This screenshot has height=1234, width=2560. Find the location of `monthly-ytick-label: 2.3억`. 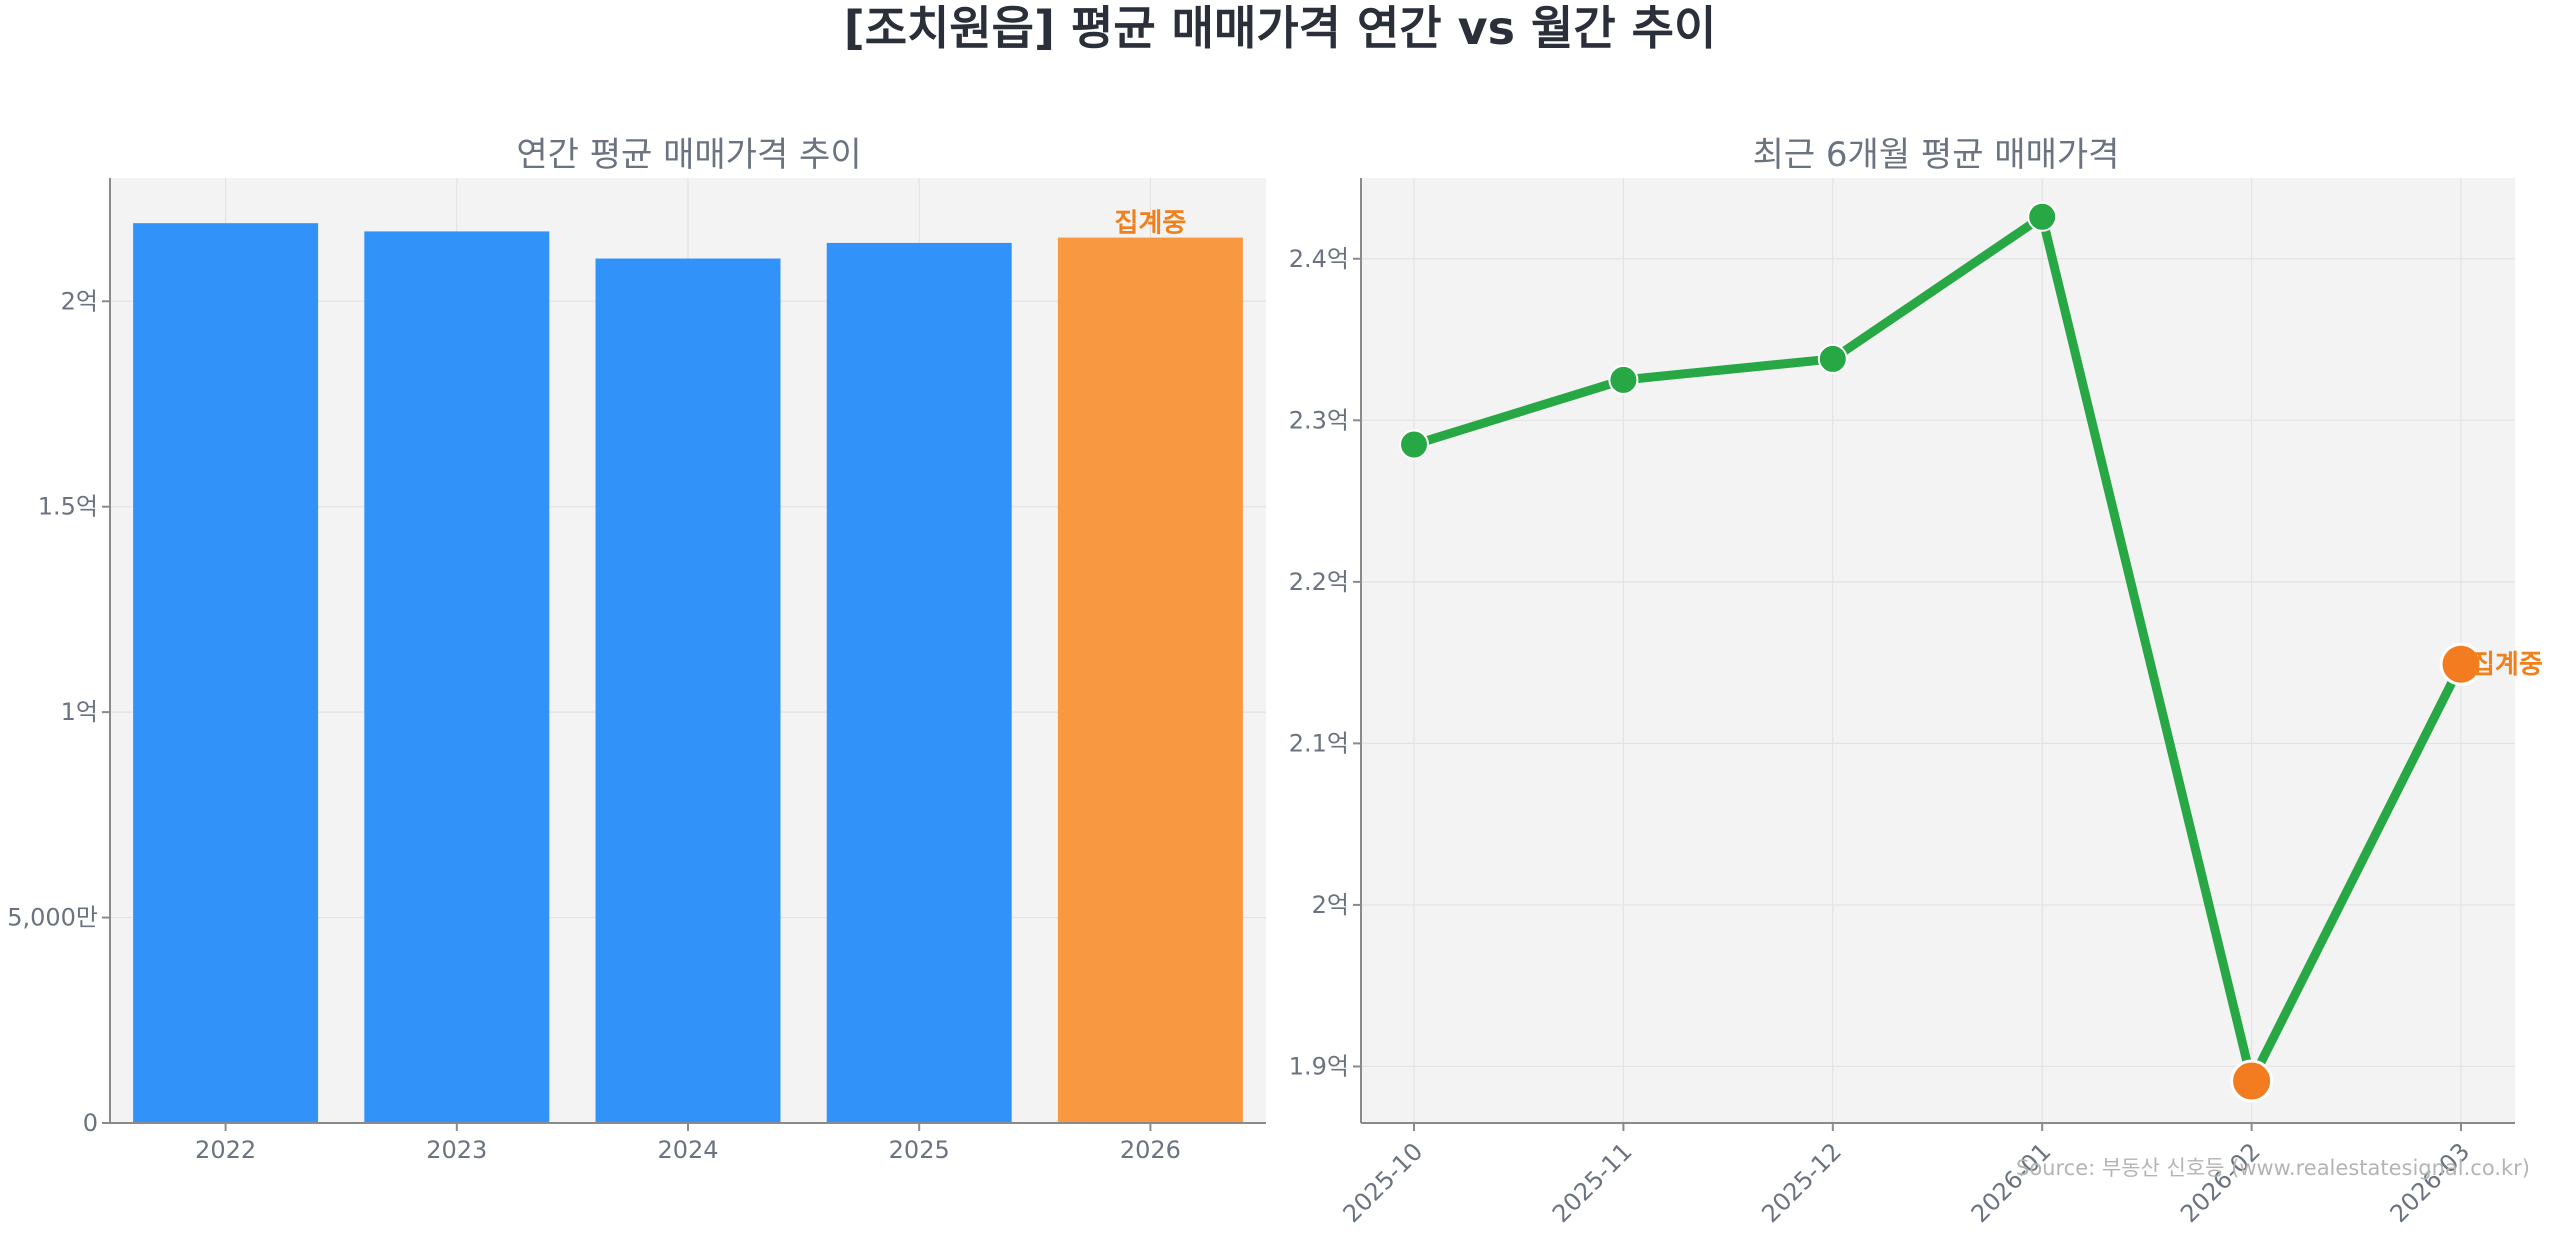

monthly-ytick-label: 2.3억 is located at coordinates (1319, 420).